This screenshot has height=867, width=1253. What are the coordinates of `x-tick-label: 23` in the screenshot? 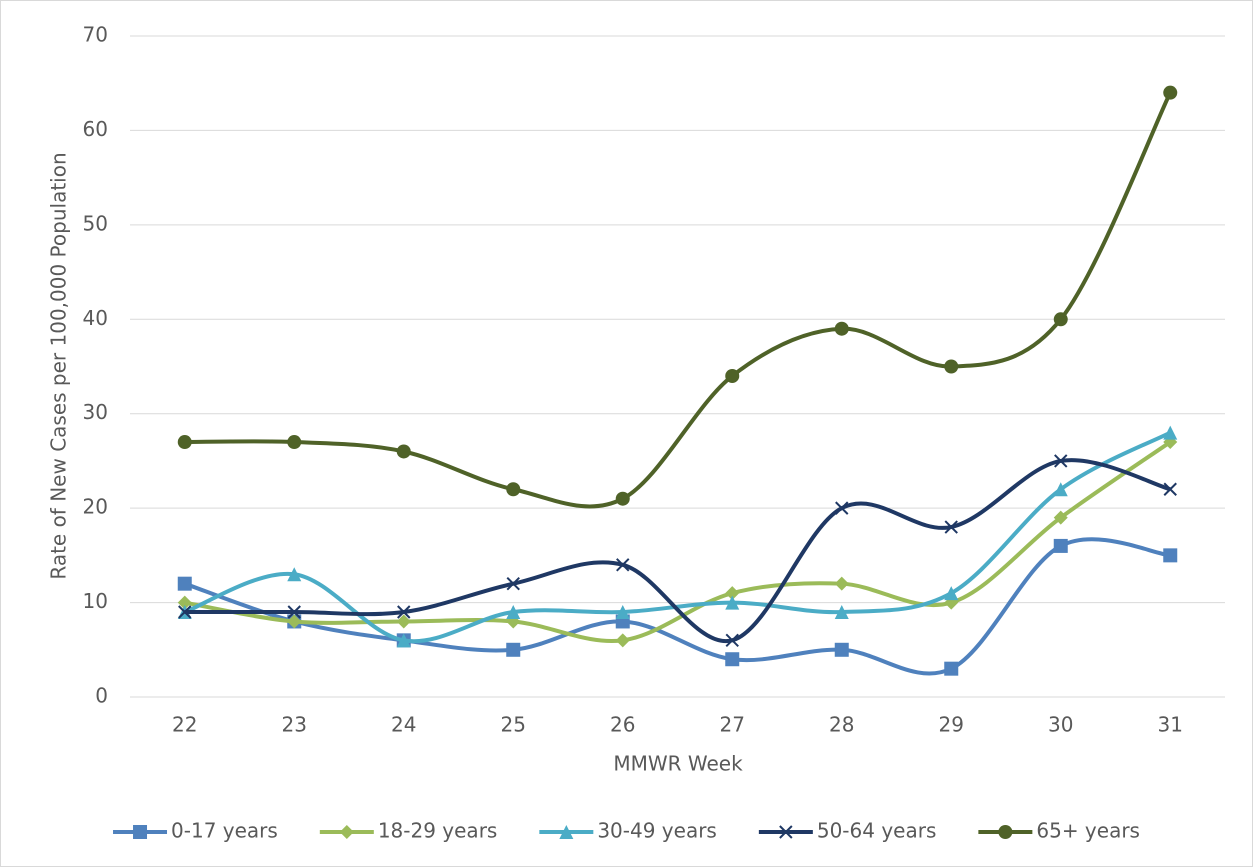 It's located at (294, 725).